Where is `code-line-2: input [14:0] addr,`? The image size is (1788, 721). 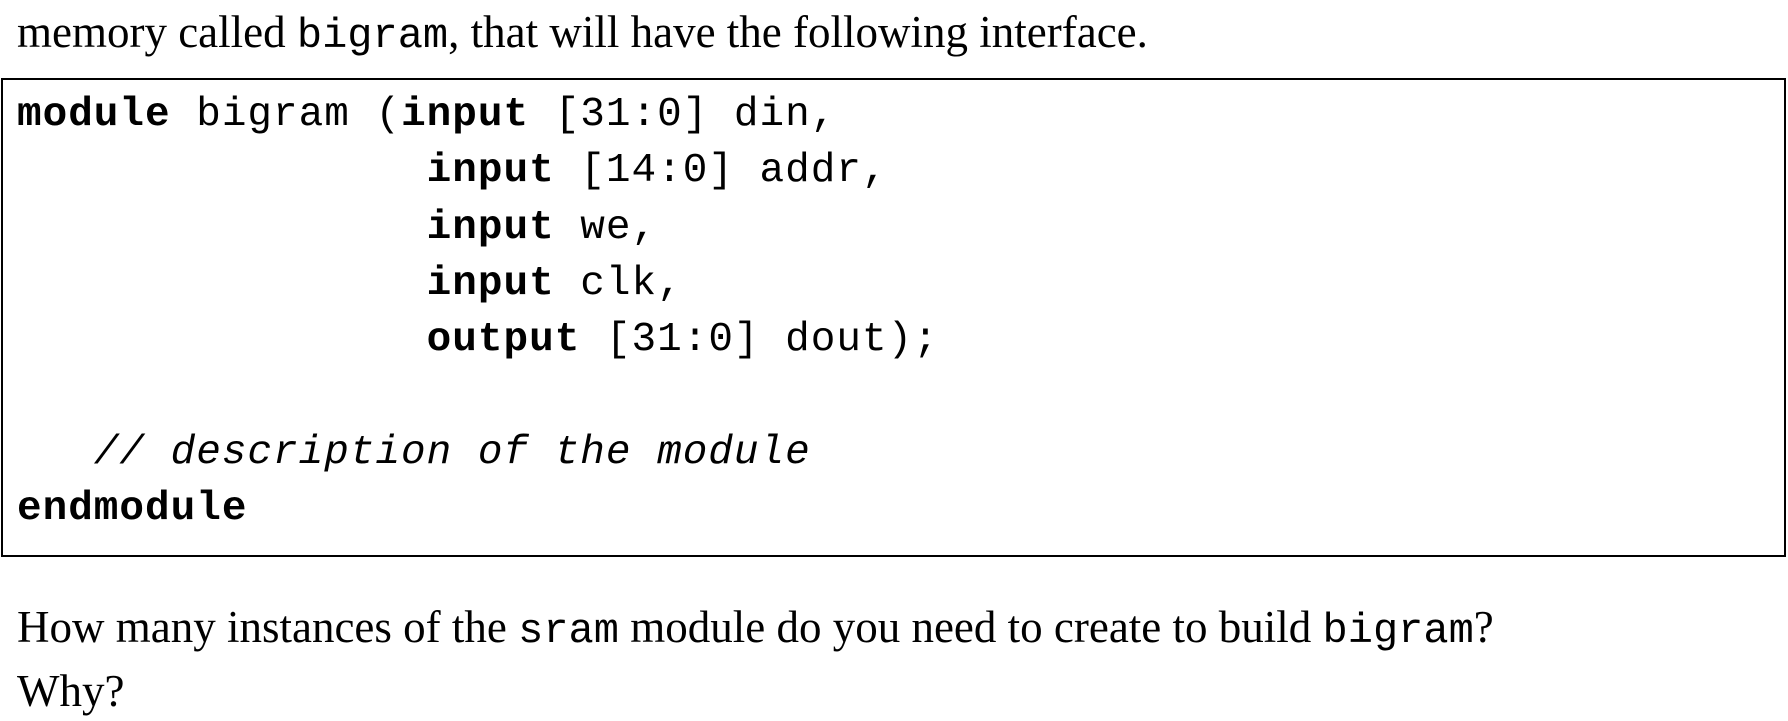
code-line-2: input [14:0] addr, is located at coordinates (478, 171).